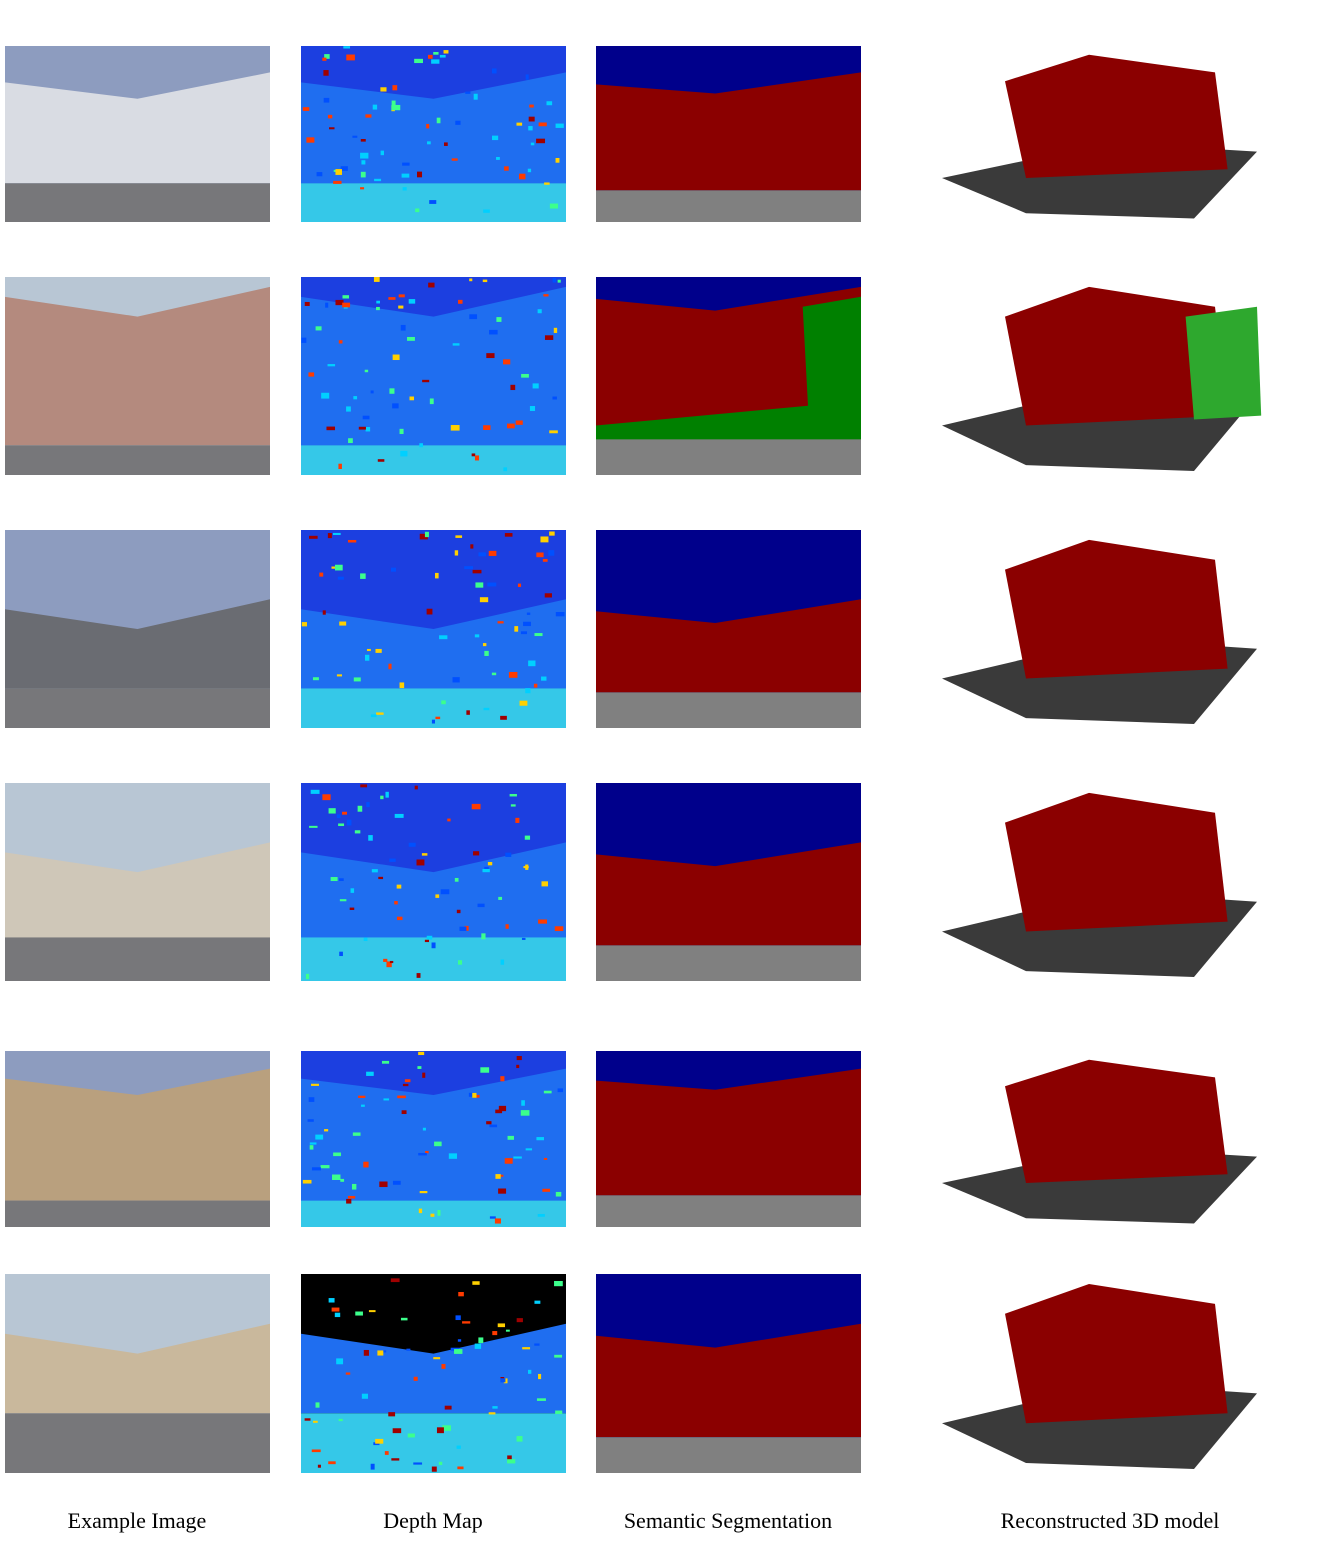 The height and width of the screenshot is (1542, 1326). I want to click on depth-building, so click(433, 1134).